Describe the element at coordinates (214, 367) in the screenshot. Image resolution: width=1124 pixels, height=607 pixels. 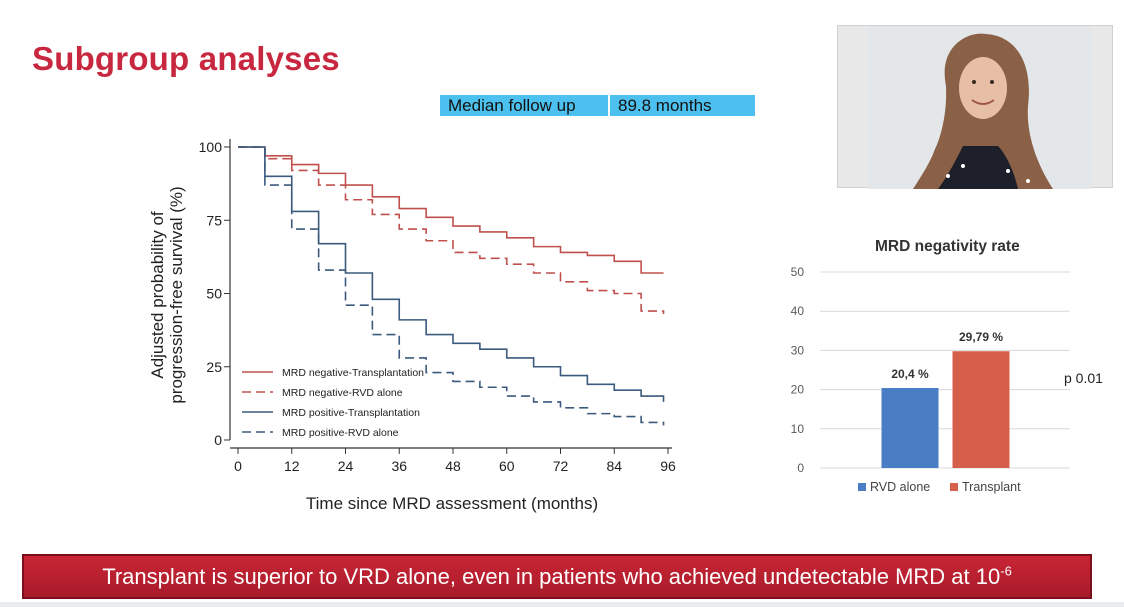
I see `pfs-y-tick-label: 25` at that location.